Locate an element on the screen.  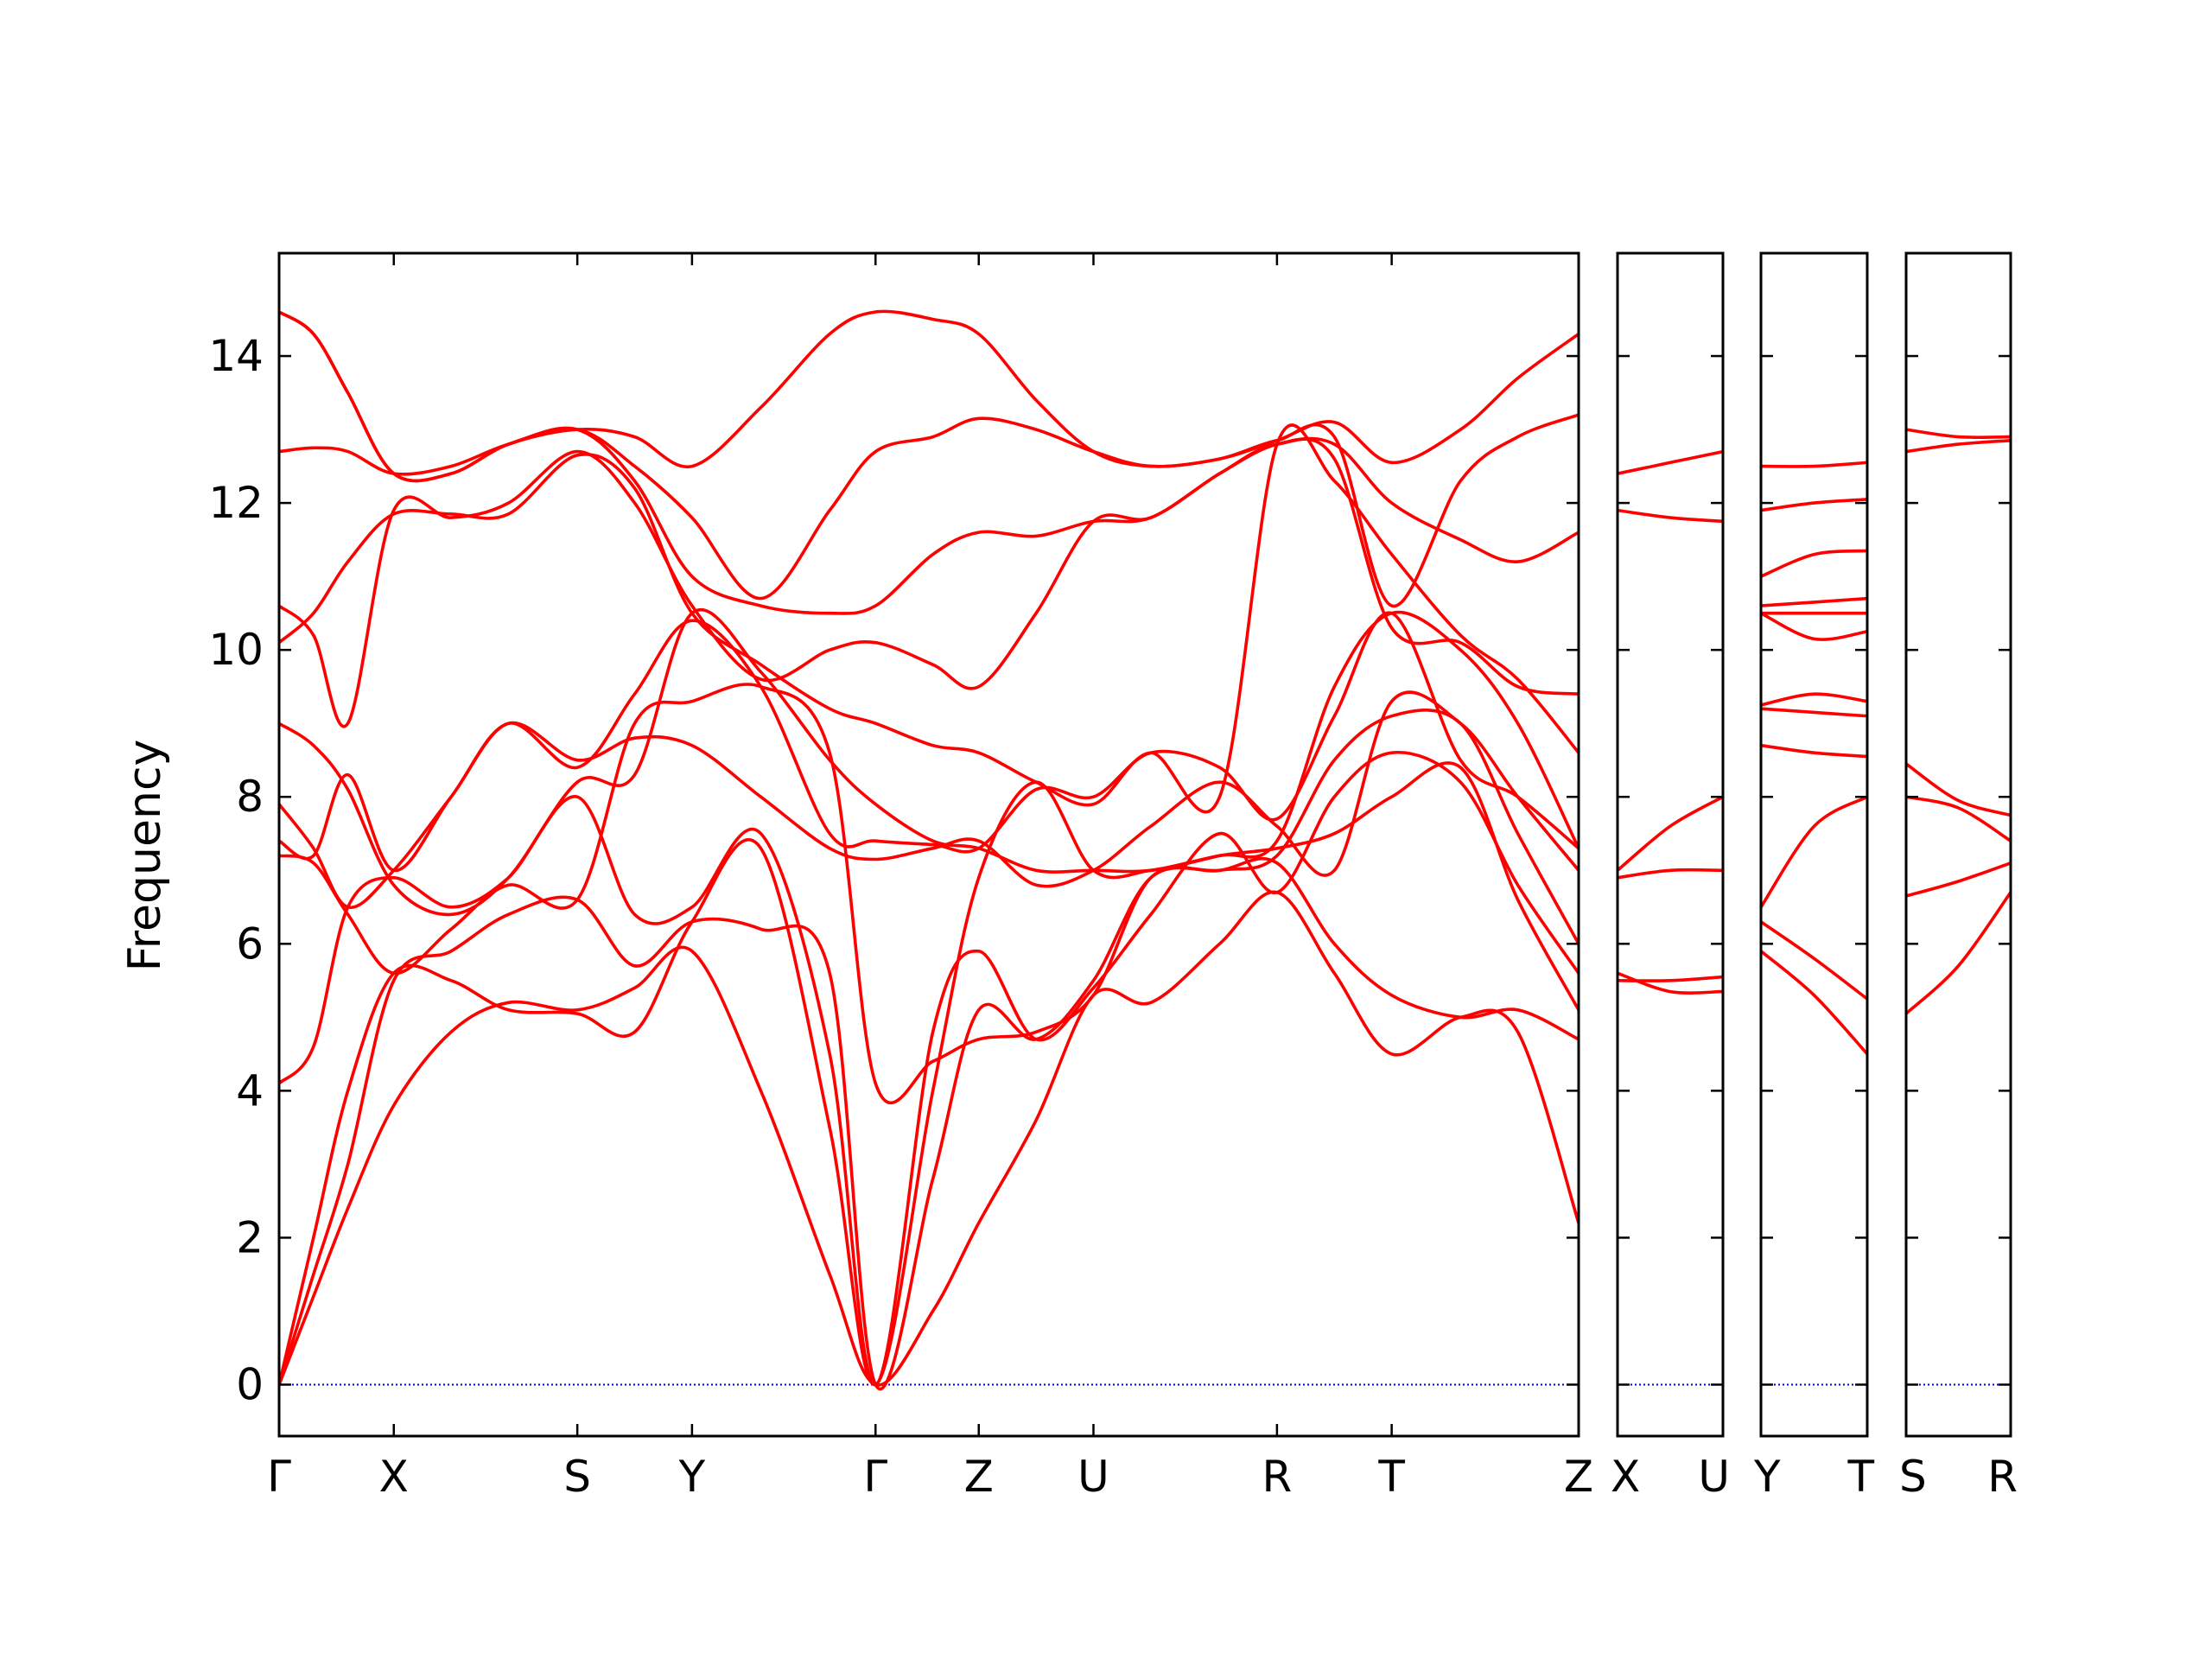
y-tick-label-4: 4 is located at coordinates (250, 1090).